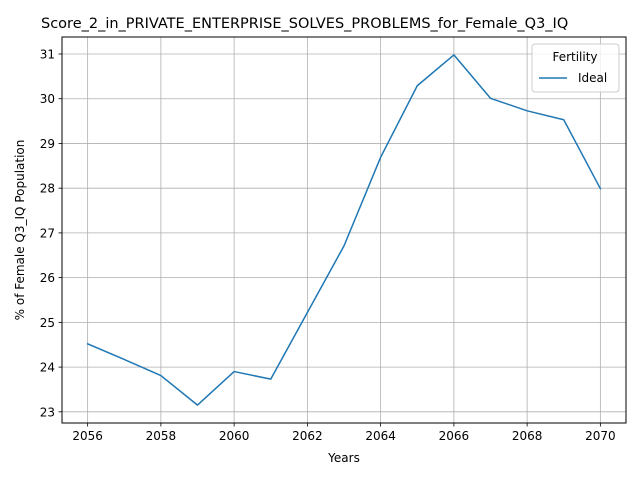 Image resolution: width=640 pixels, height=480 pixels. I want to click on legend-box, so click(575, 68).